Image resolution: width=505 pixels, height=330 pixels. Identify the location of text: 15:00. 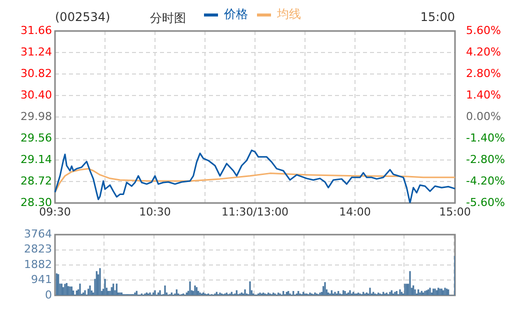
(437, 17).